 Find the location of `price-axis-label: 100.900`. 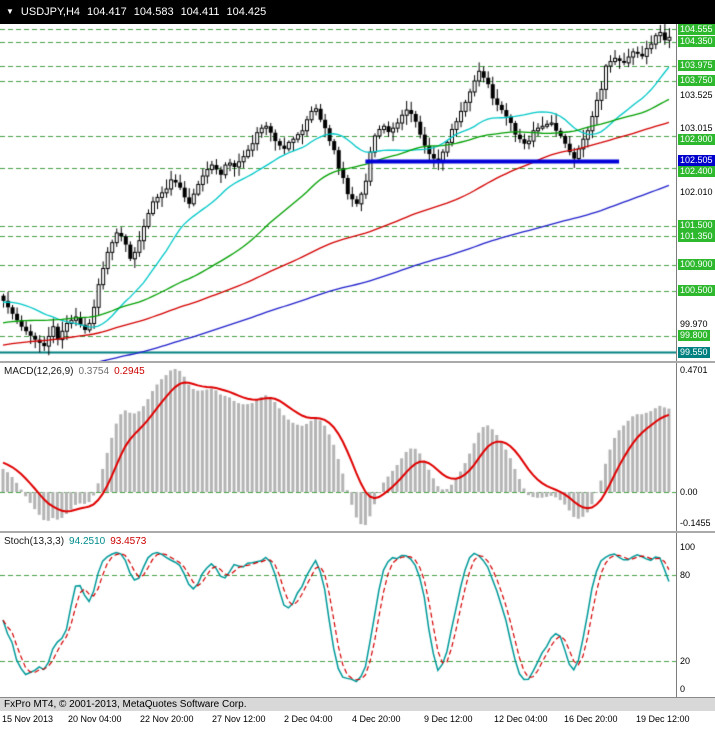

price-axis-label: 100.900 is located at coordinates (696, 265).